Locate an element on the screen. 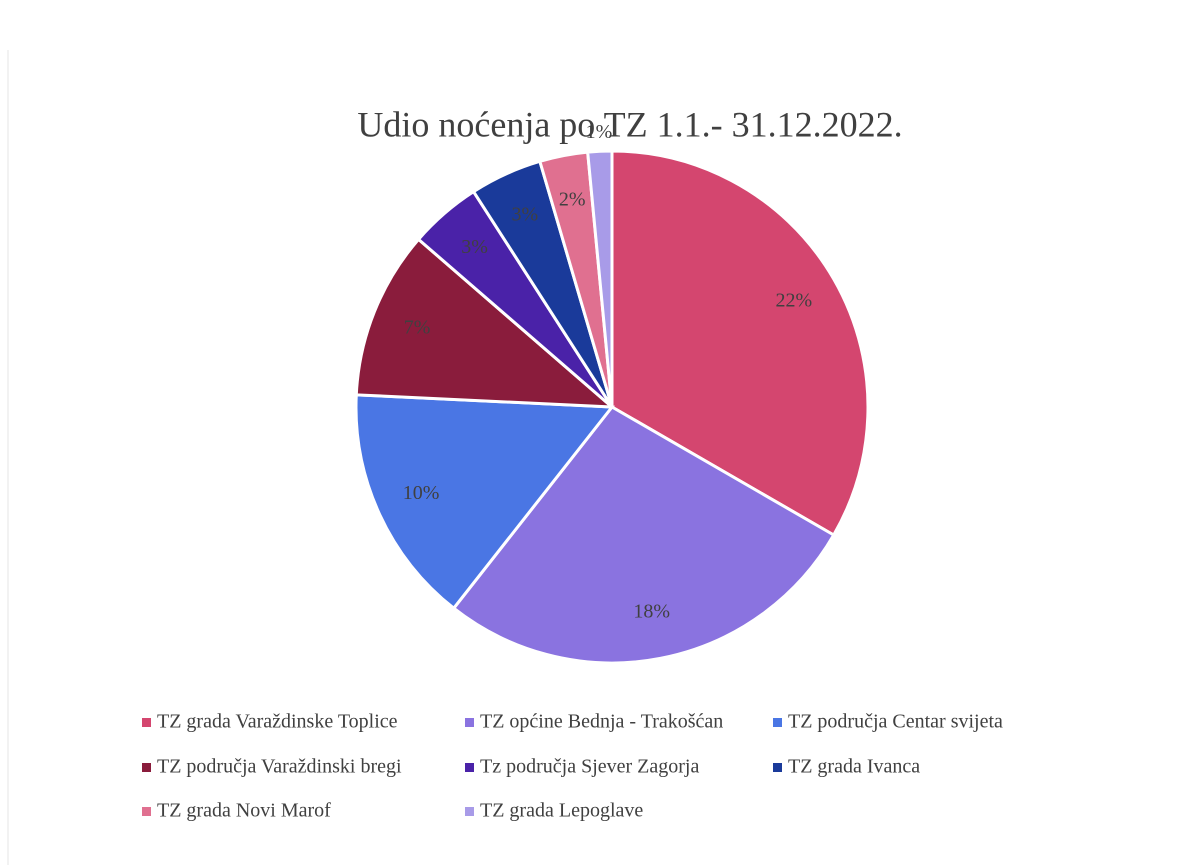  data-label: 7% is located at coordinates (417, 328).